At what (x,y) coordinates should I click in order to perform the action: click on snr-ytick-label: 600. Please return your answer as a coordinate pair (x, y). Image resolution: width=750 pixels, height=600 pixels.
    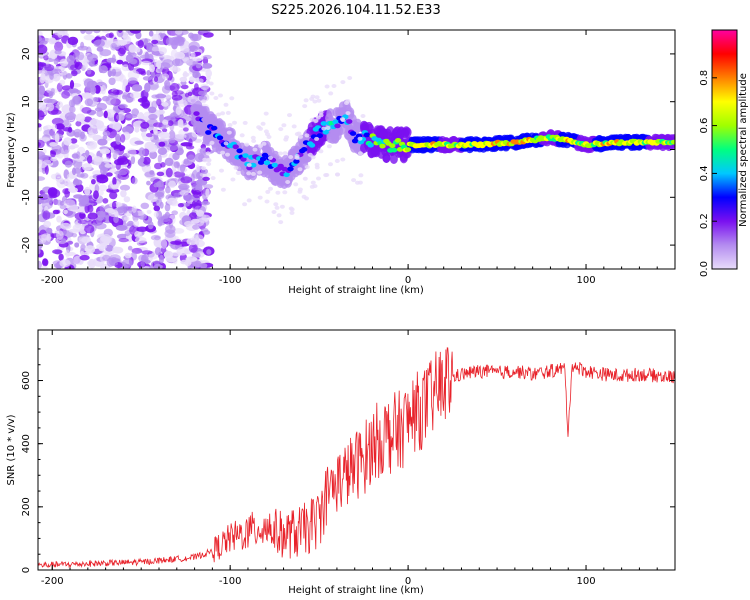
    Looking at the image, I should click on (26, 380).